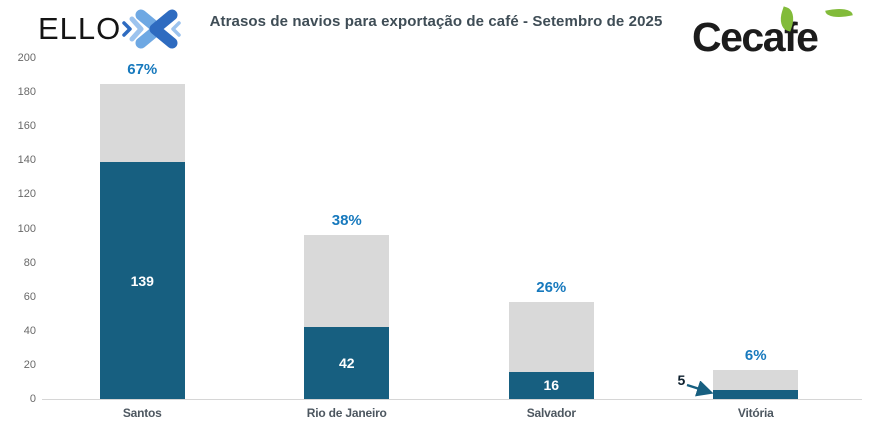 Image resolution: width=872 pixels, height=428 pixels. What do you see at coordinates (29, 296) in the screenshot?
I see `y-tick-label: 60` at bounding box center [29, 296].